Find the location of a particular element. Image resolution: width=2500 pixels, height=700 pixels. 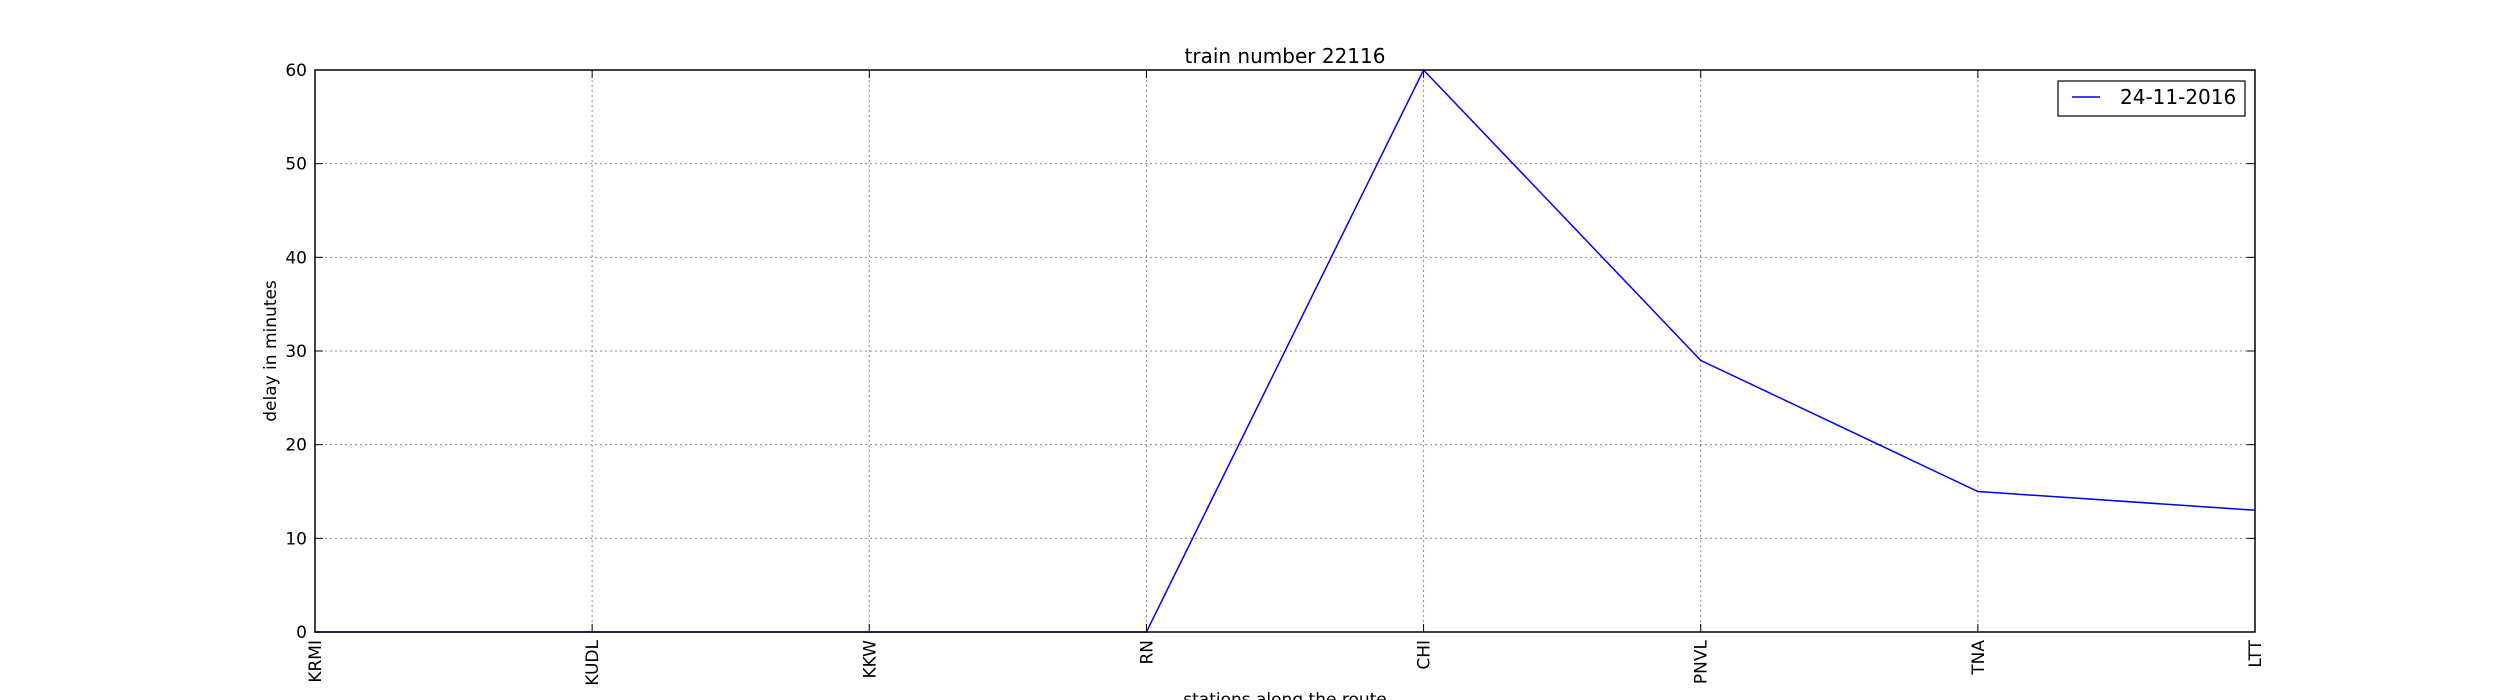

y-tick-labels: 0 10 20 30 40 50 60 is located at coordinates (296, 352).